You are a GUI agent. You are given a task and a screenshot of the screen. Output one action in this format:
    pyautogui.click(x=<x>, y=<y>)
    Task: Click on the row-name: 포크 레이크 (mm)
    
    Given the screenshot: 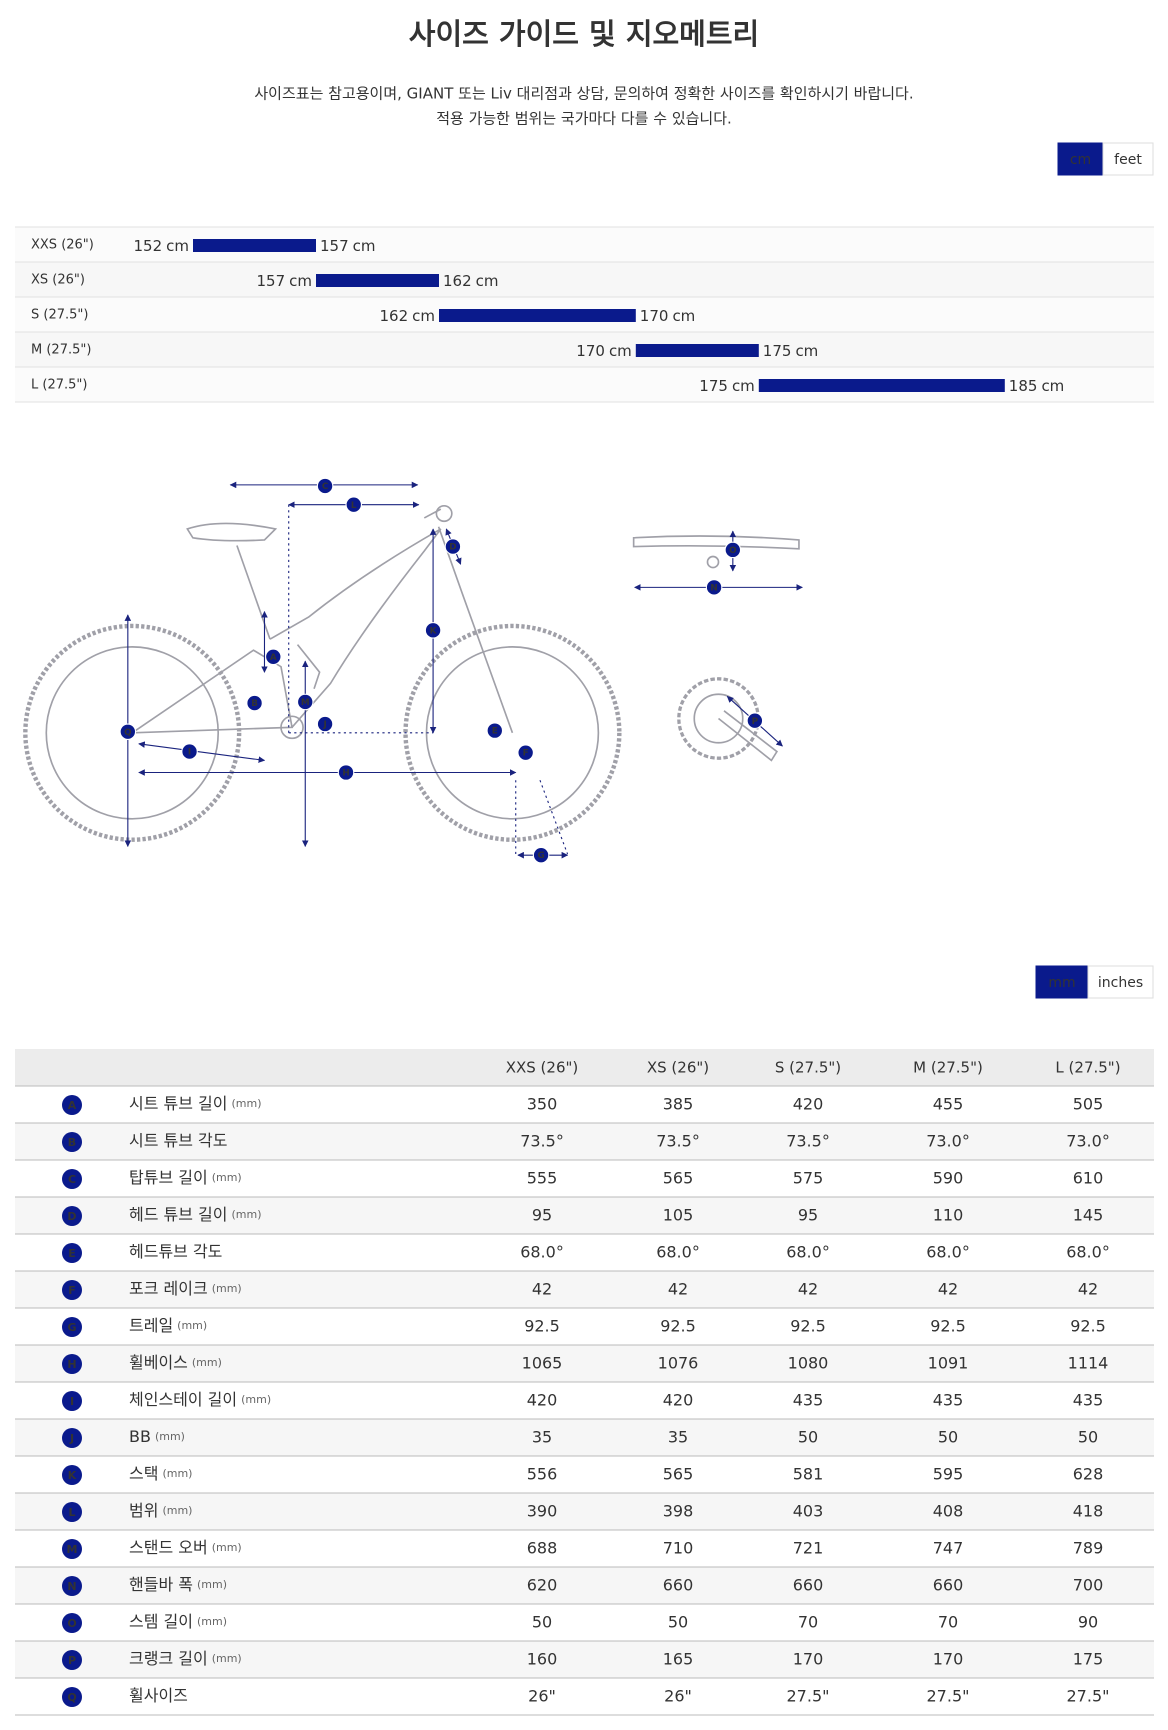 What is the action you would take?
    pyautogui.click(x=185, y=1288)
    